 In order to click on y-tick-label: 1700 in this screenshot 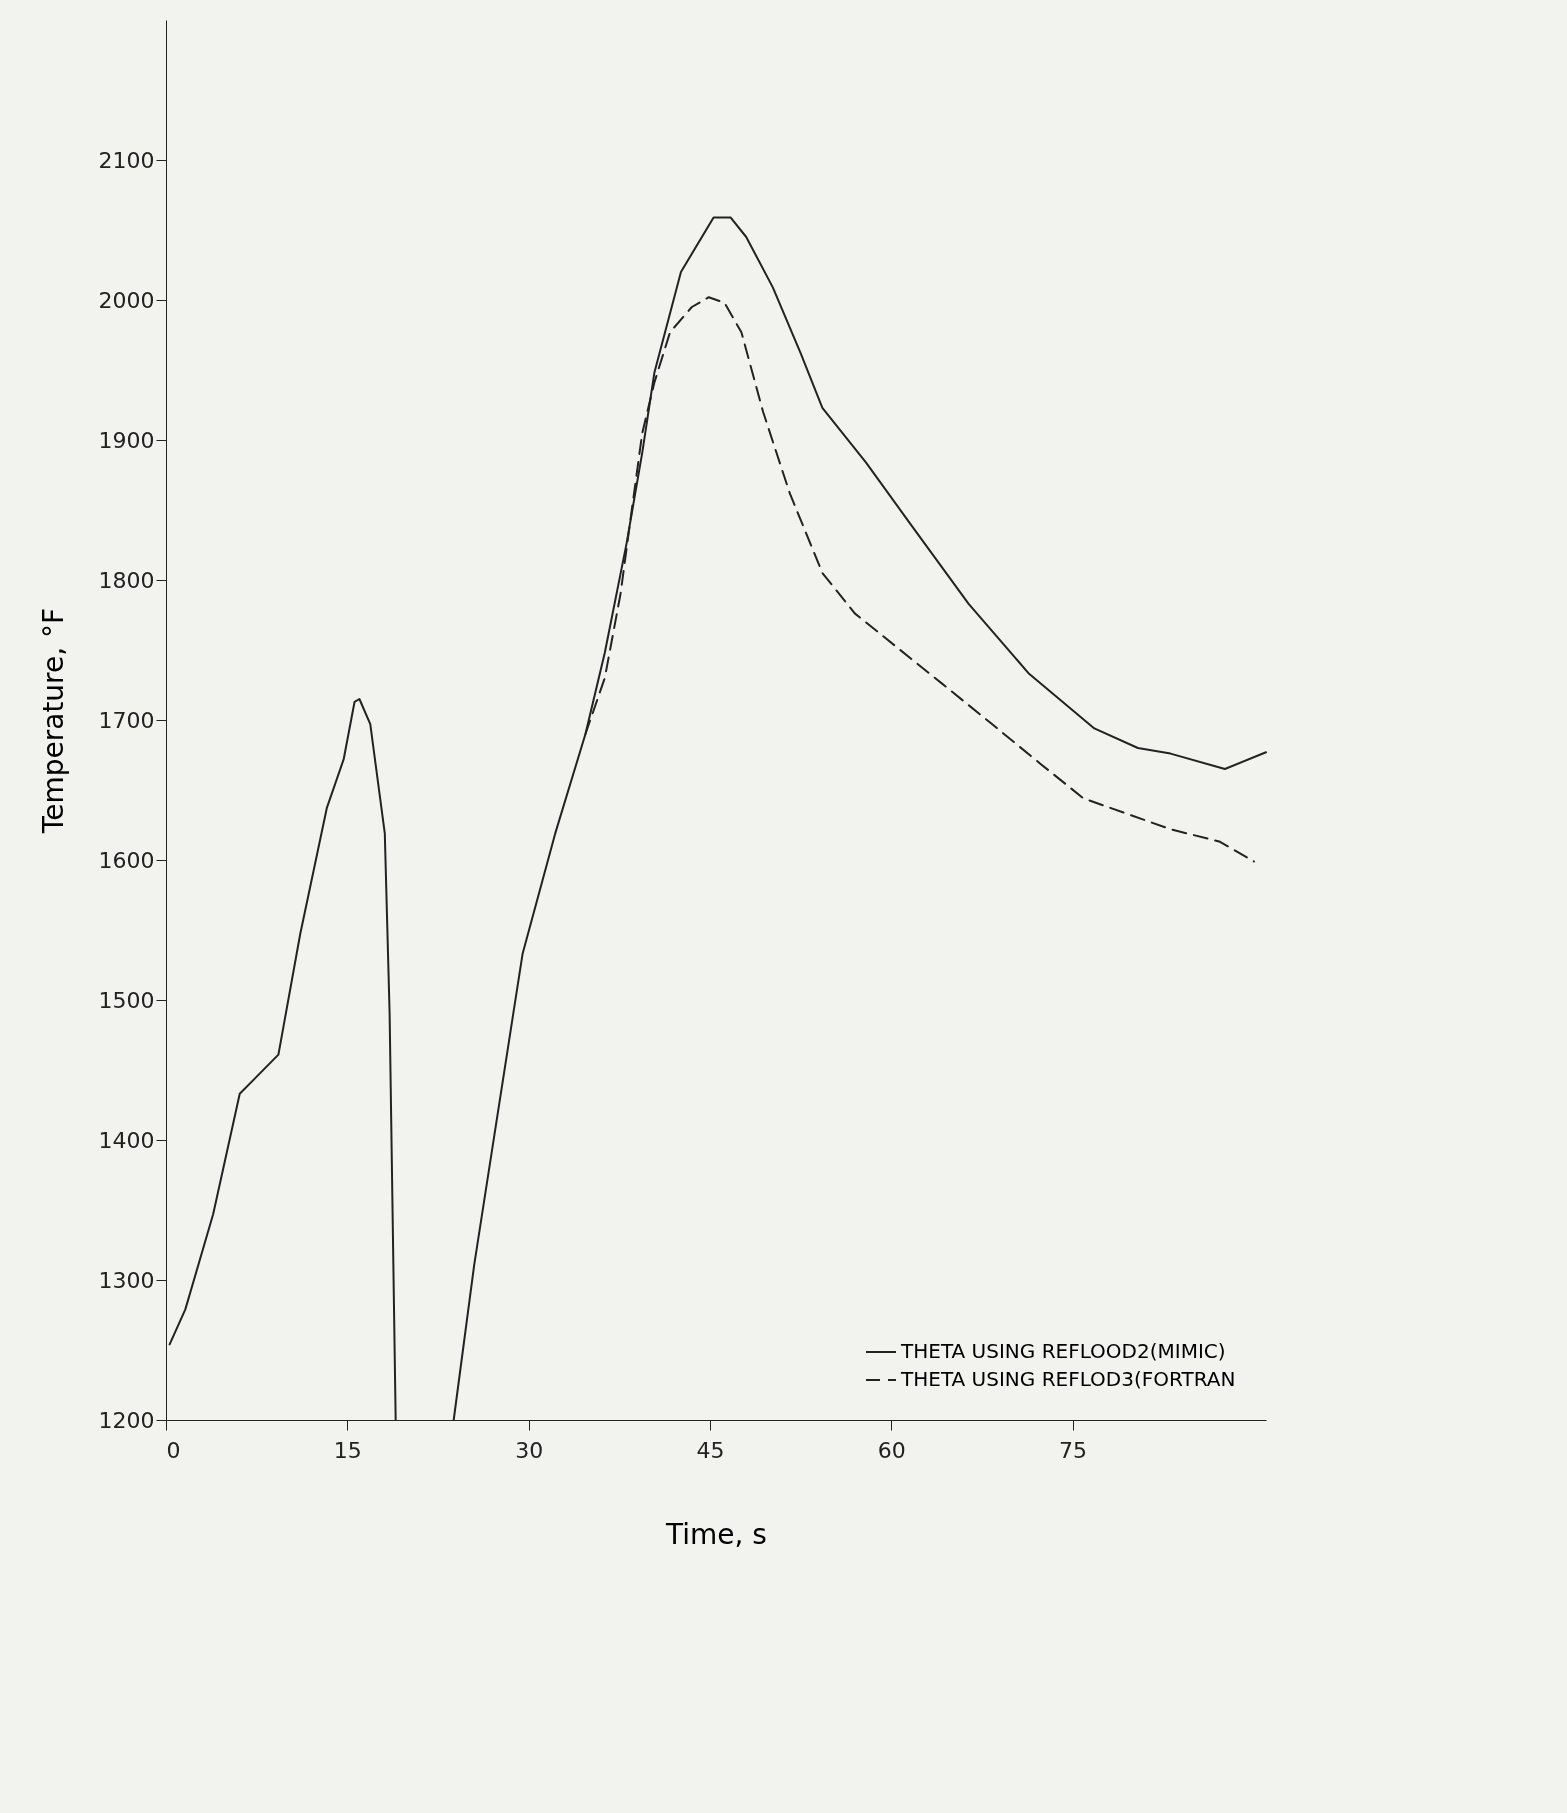, I will do `click(126, 720)`.